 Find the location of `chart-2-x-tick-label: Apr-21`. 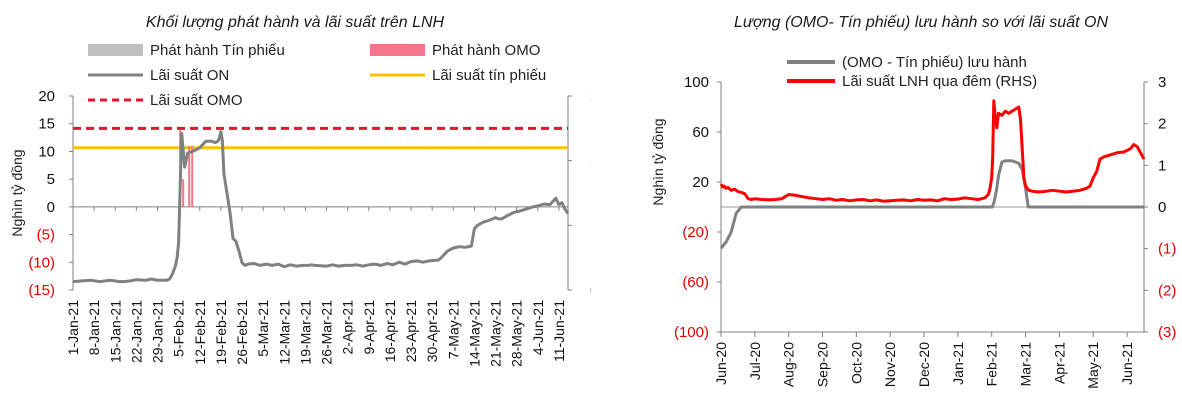

chart-2-x-tick-label: Apr-21 is located at coordinates (1059, 363).